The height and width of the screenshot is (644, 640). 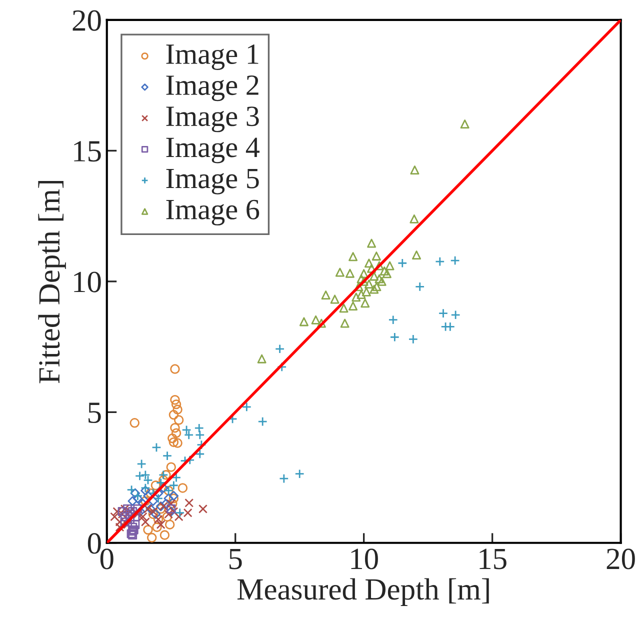 I want to click on legend-label: Image 6, so click(x=213, y=213).